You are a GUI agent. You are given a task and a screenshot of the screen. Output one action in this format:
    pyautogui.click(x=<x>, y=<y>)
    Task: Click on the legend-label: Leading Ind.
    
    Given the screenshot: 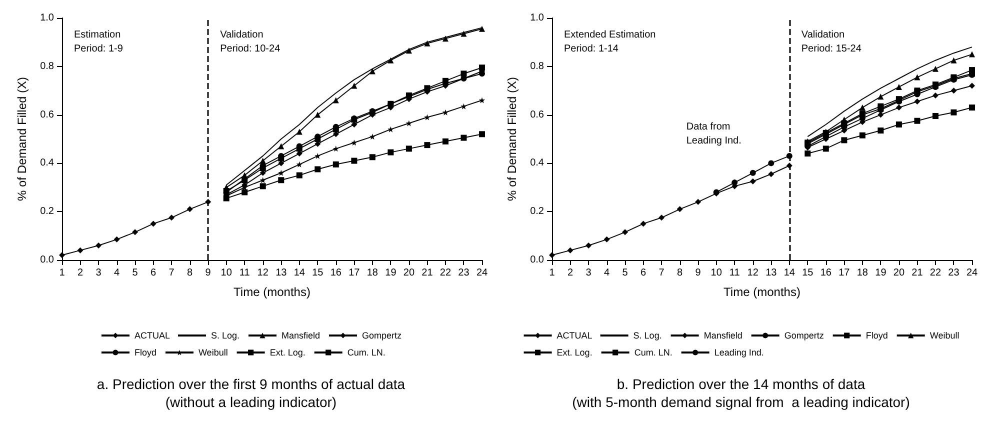 What is the action you would take?
    pyautogui.click(x=739, y=353)
    